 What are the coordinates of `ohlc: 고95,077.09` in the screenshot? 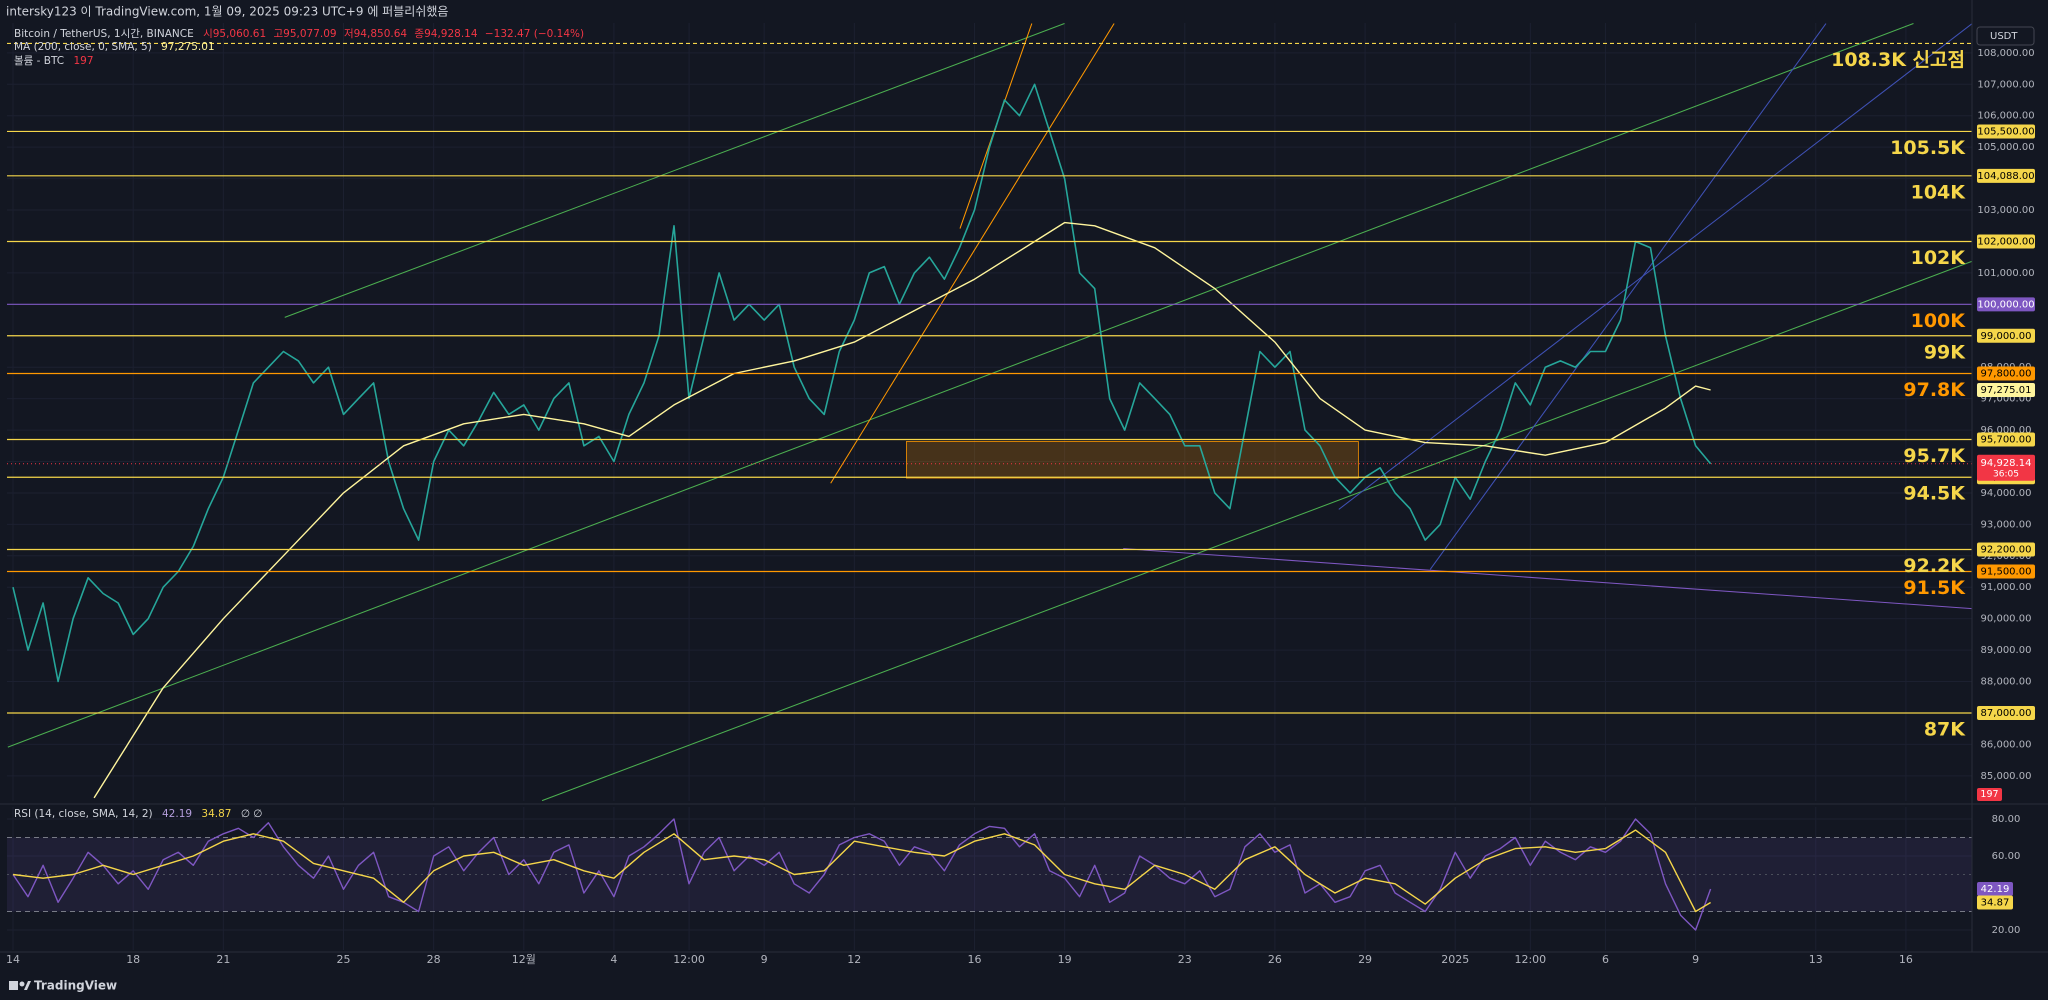 It's located at (305, 34).